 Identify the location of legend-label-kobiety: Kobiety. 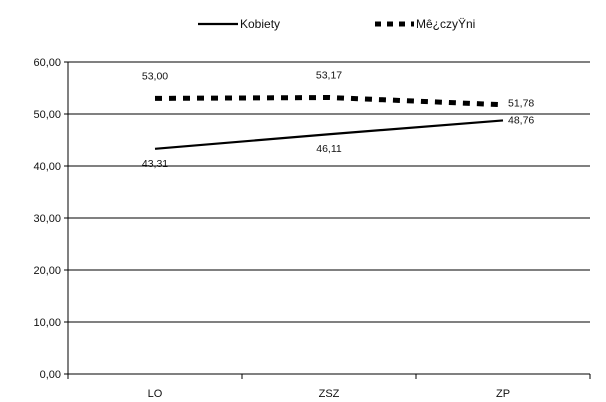
(260, 24).